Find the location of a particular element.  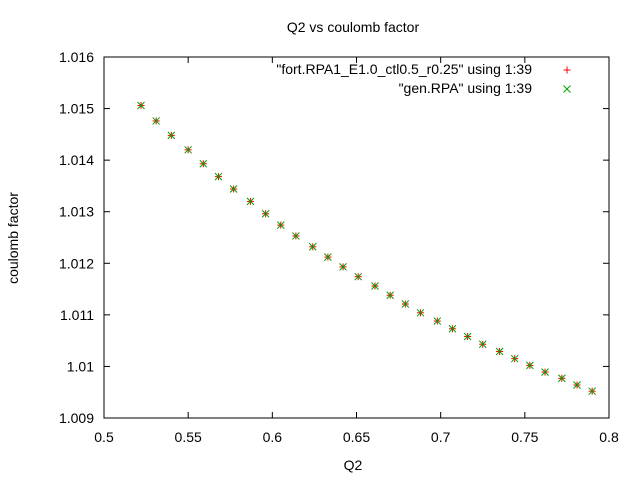

y-tick-label: 1.016 is located at coordinates (76, 57).